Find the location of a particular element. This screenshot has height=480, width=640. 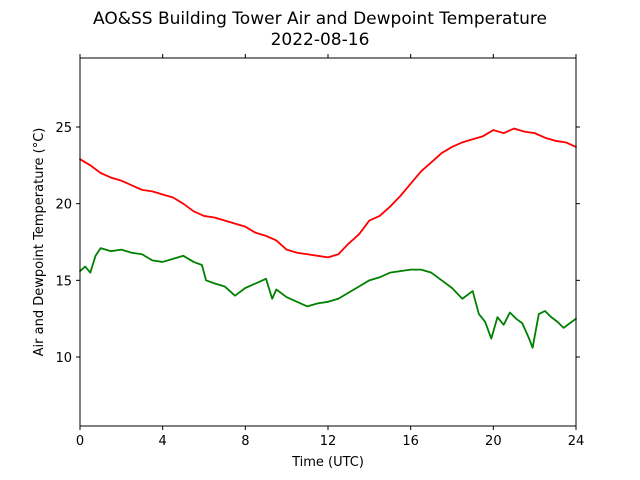

y-tick-label: 25 is located at coordinates (63, 128).